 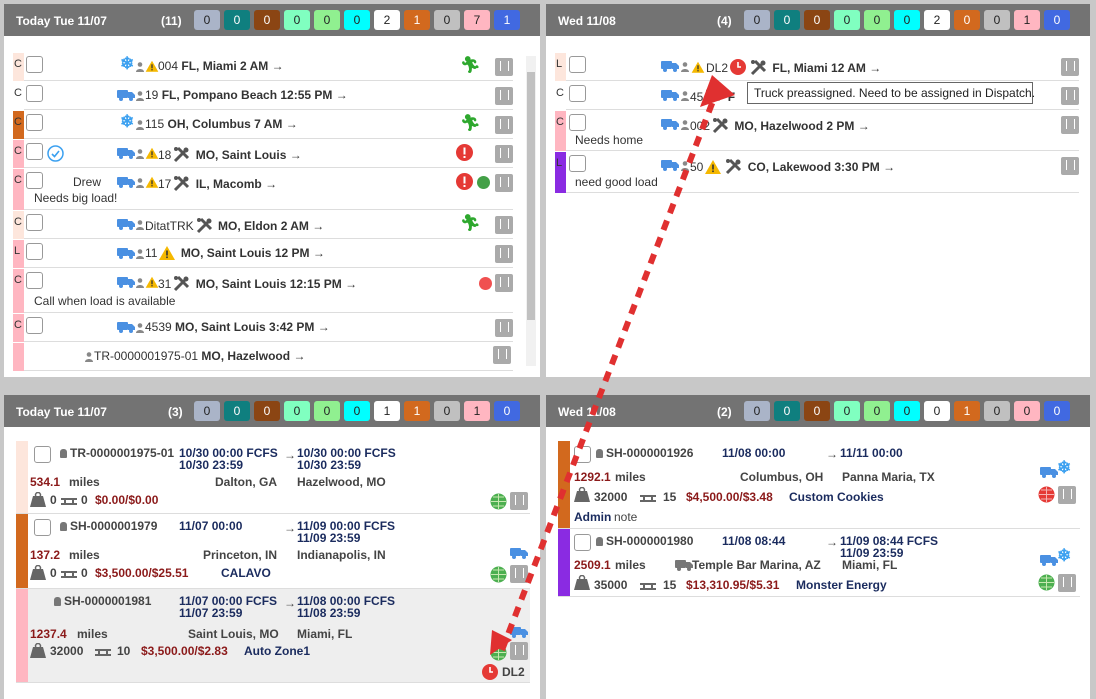 I want to click on truck-row: L DL2 FL, Miami 12 AM →, so click(x=817, y=66).